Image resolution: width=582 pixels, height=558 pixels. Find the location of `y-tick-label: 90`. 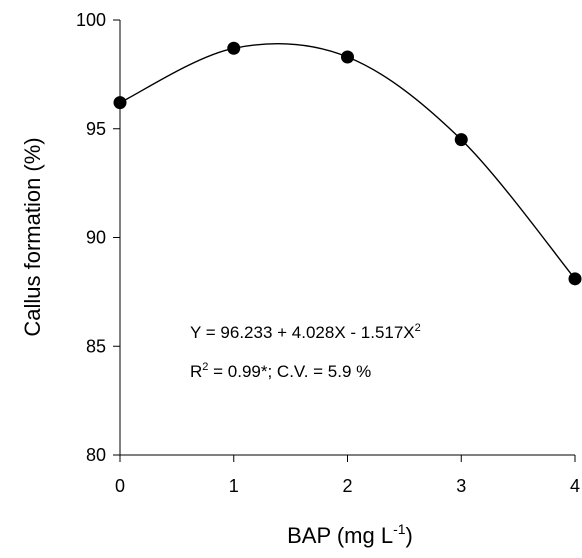

y-tick-label: 90 is located at coordinates (96, 238).